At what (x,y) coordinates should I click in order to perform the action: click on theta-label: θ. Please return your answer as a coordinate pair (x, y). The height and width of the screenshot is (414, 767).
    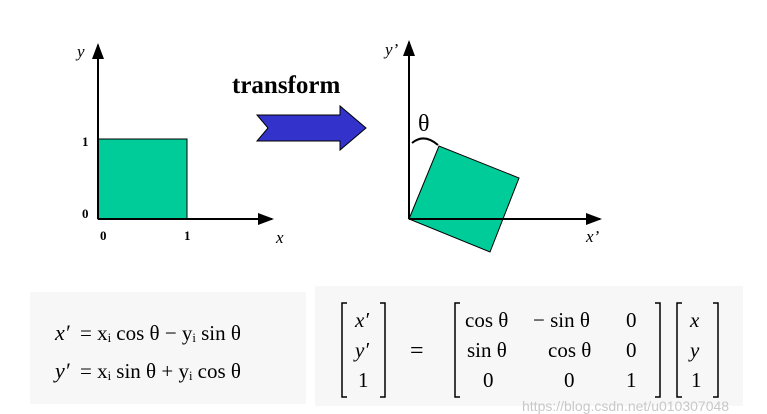
    Looking at the image, I should click on (424, 124).